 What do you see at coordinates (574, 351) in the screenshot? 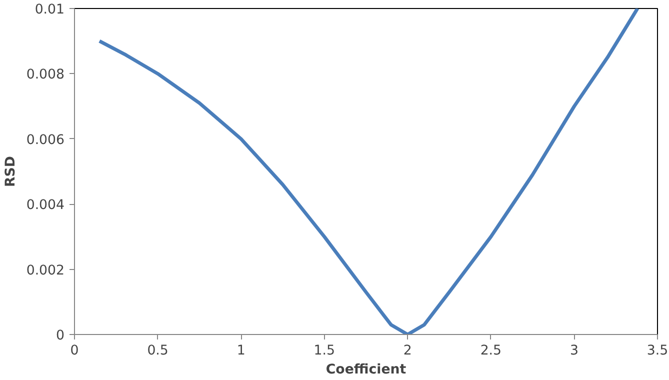
I see `x-tick-label: 3` at bounding box center [574, 351].